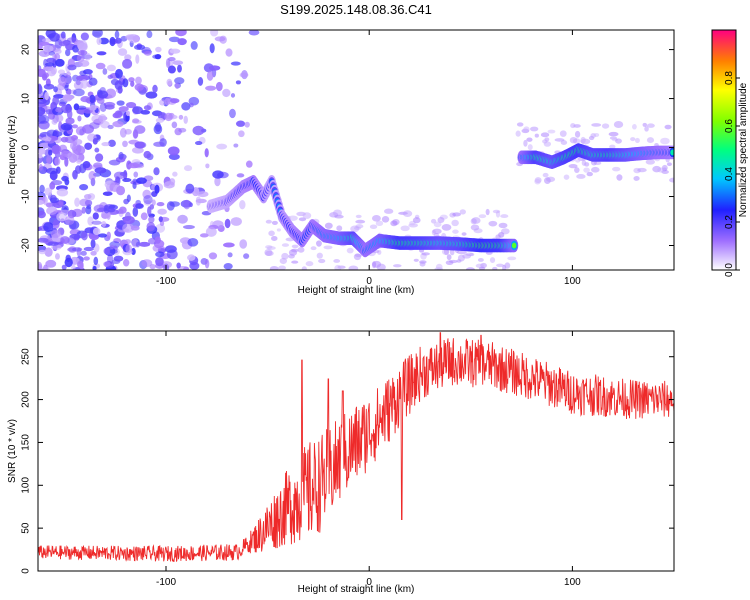  What do you see at coordinates (26, 442) in the screenshot?
I see `y-tick-label: 150` at bounding box center [26, 442].